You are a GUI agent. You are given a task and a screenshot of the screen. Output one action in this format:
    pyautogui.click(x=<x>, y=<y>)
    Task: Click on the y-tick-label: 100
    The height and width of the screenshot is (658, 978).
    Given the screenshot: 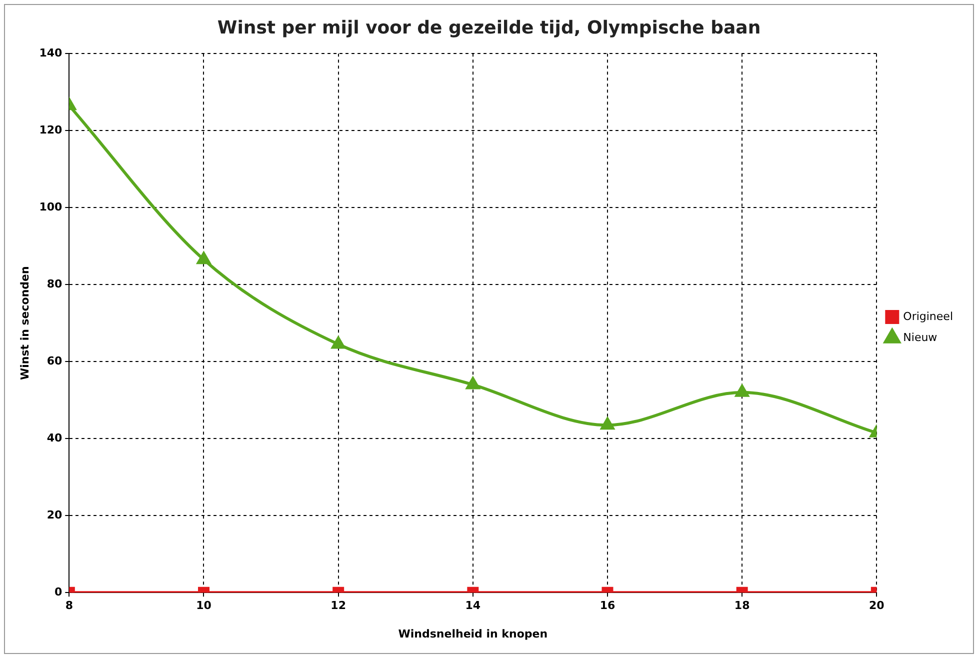 What is the action you would take?
    pyautogui.click(x=50, y=207)
    